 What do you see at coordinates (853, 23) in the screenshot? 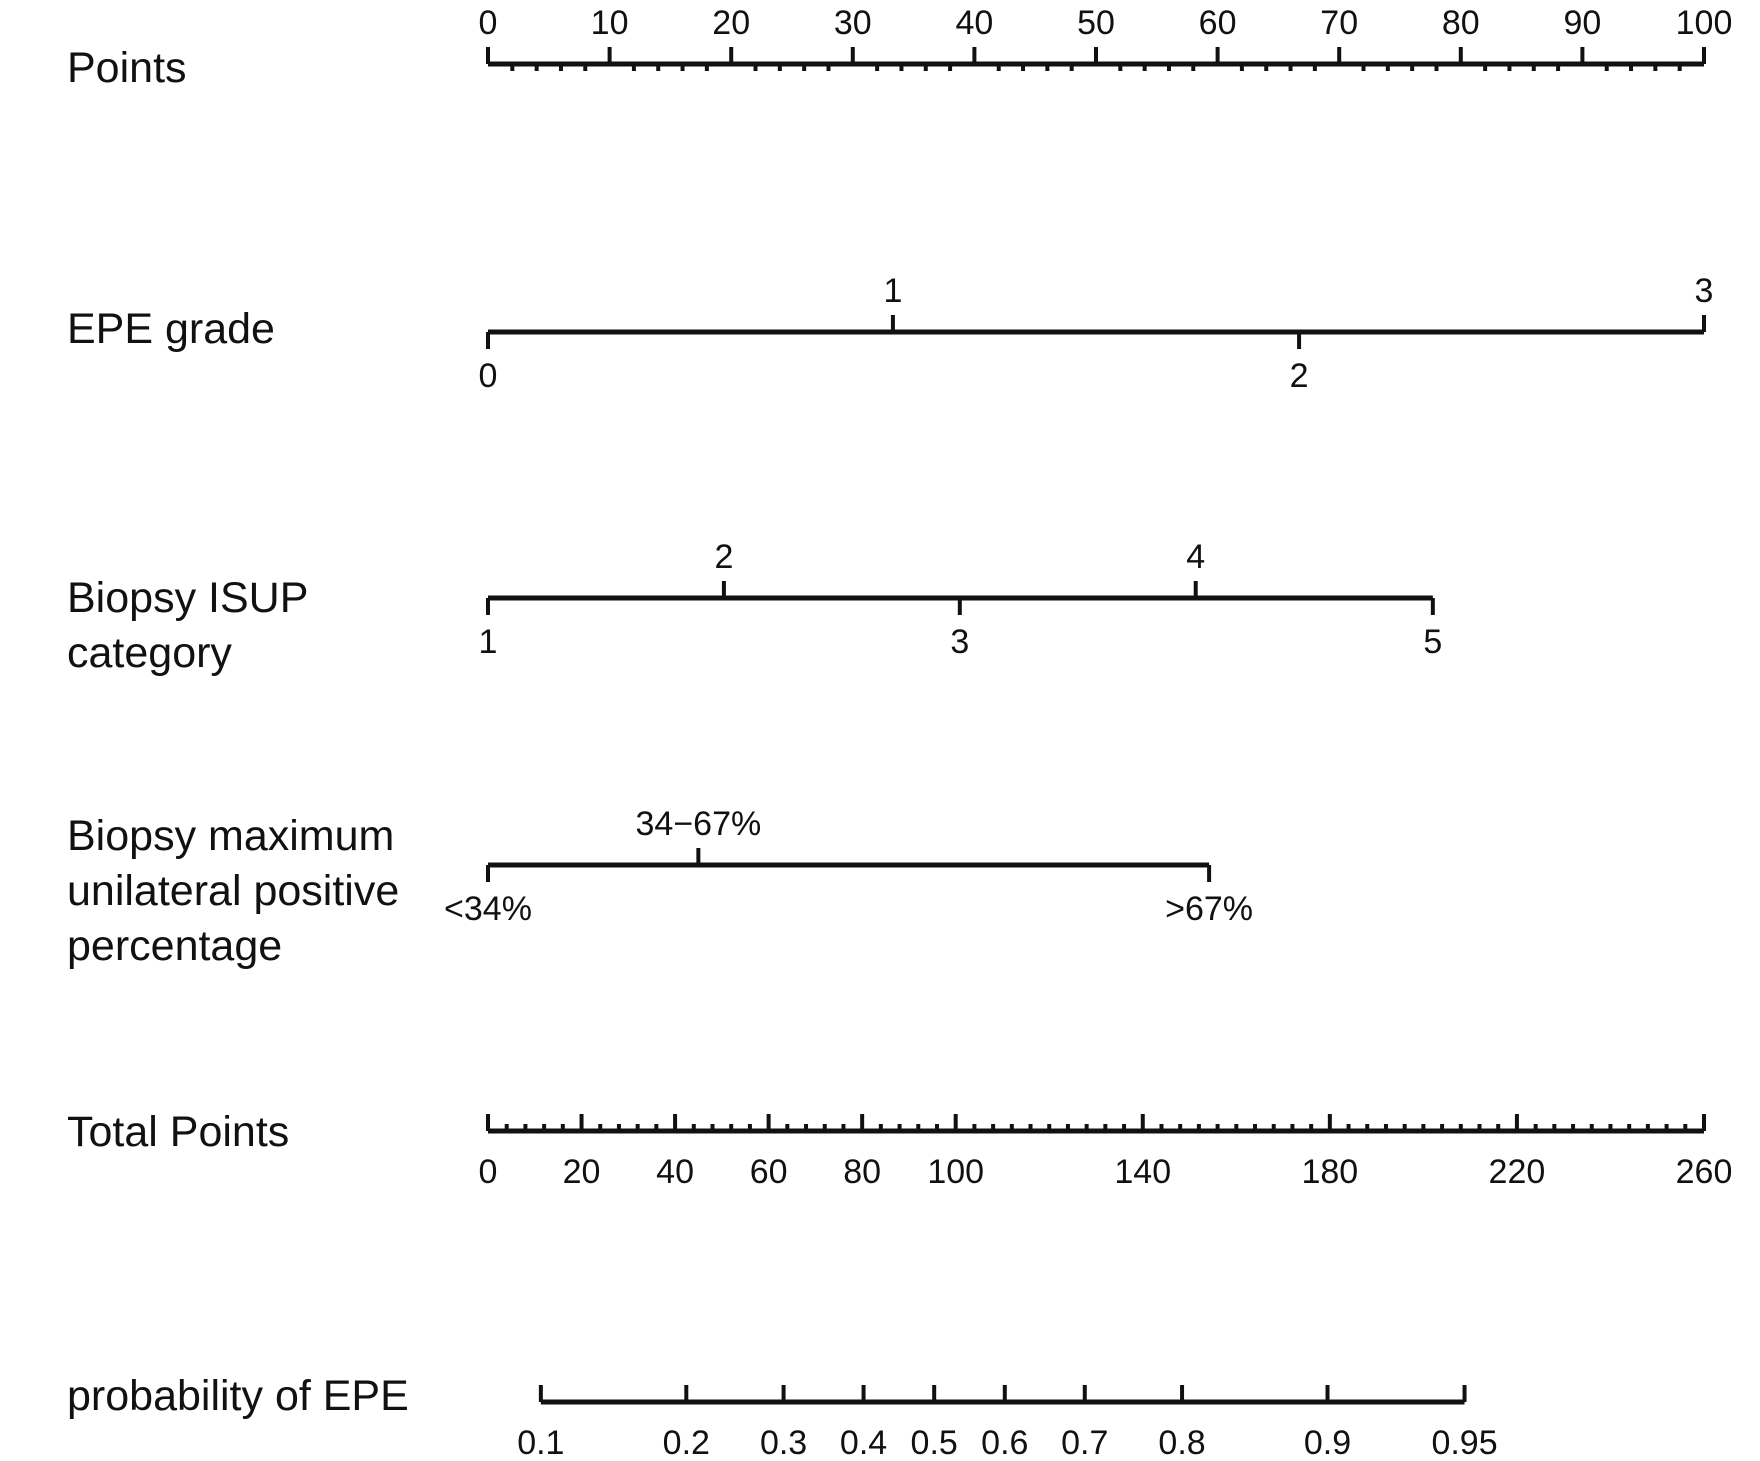
I see `points-tick-label: 30` at bounding box center [853, 23].